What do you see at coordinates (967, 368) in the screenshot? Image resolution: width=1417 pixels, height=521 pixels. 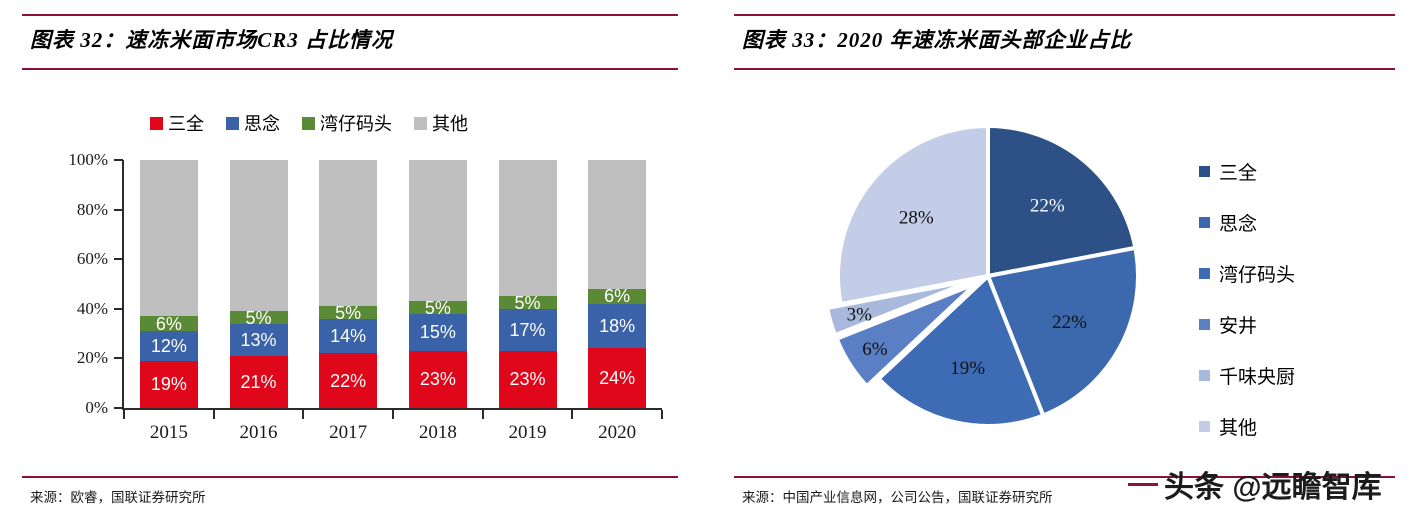 I see `pie-slice-label: 19%` at bounding box center [967, 368].